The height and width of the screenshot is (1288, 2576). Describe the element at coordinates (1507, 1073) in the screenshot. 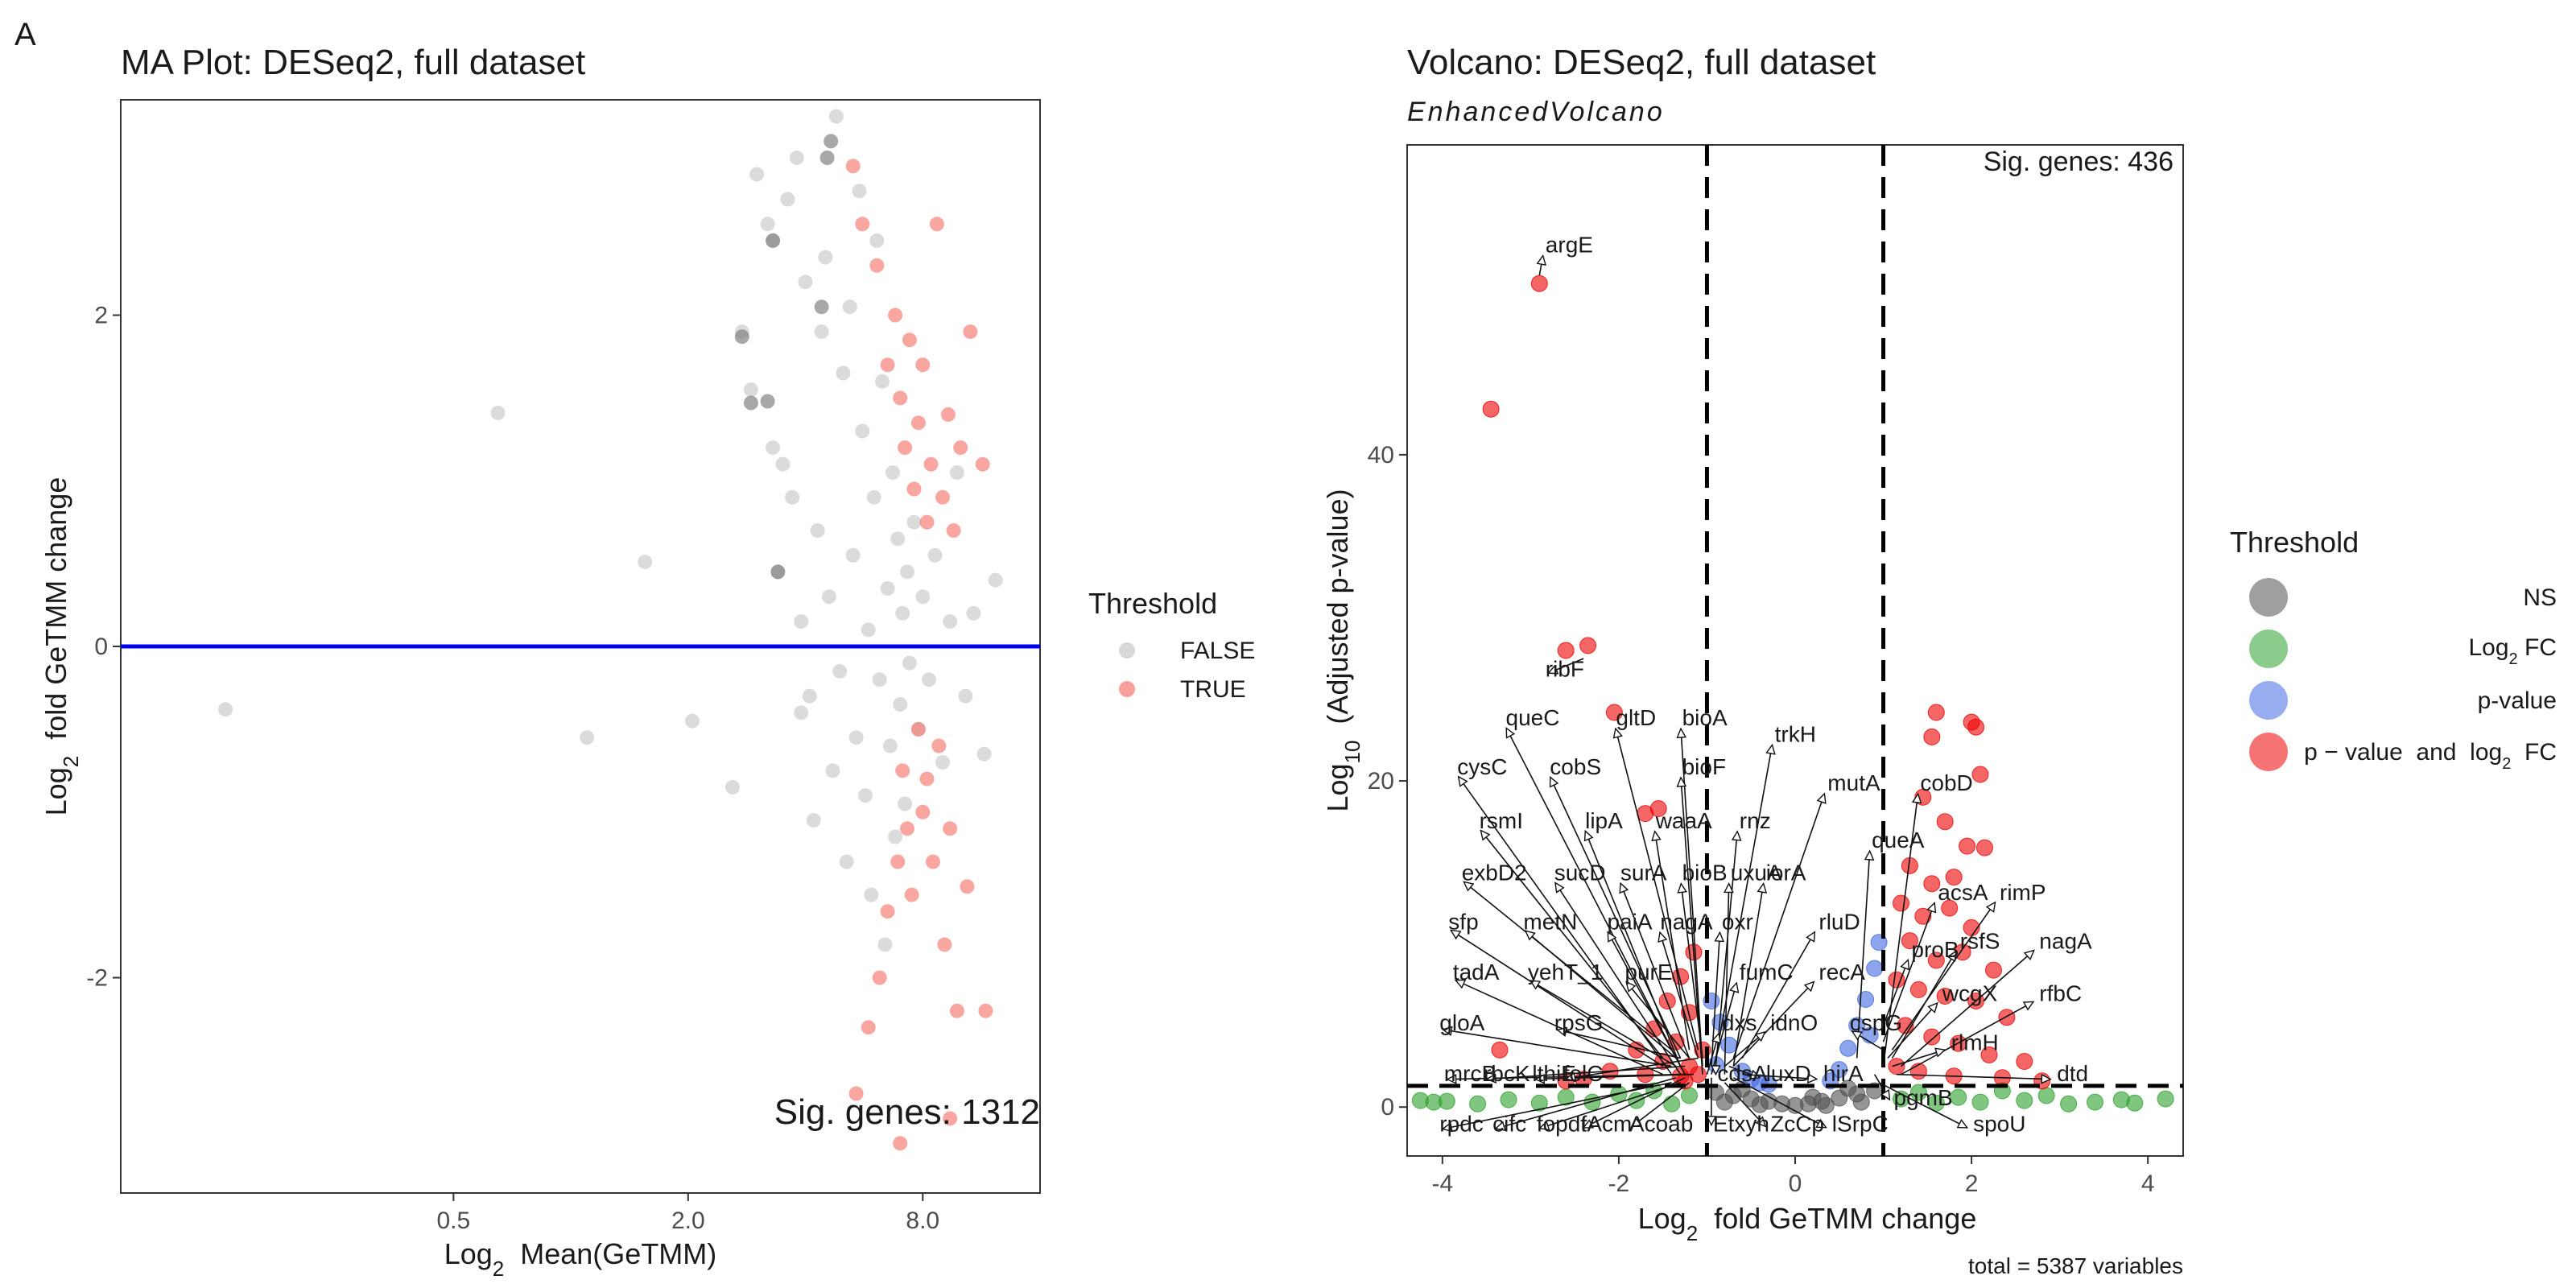

I see `volcano-gene-label-47: rbcK` at that location.